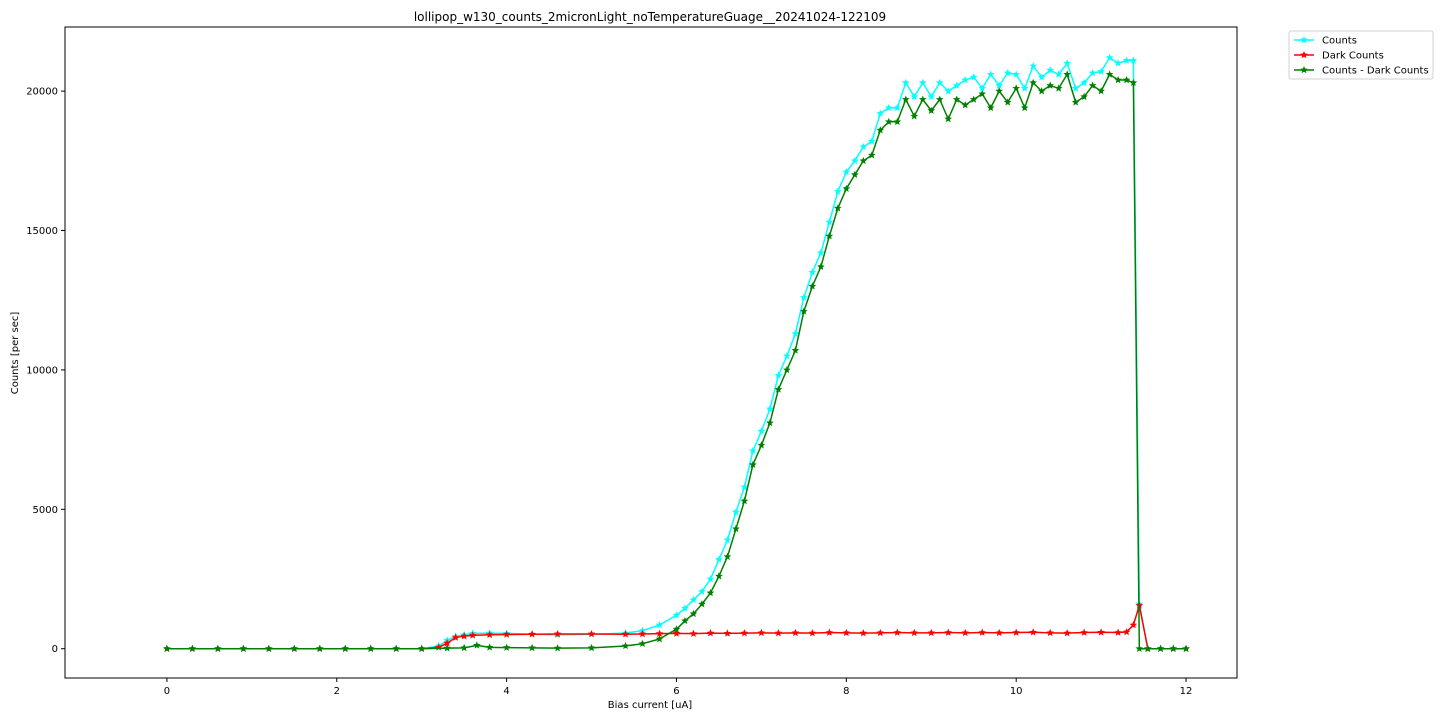 The width and height of the screenshot is (1440, 720). What do you see at coordinates (676, 691) in the screenshot?
I see `x-tick-label: 6` at bounding box center [676, 691].